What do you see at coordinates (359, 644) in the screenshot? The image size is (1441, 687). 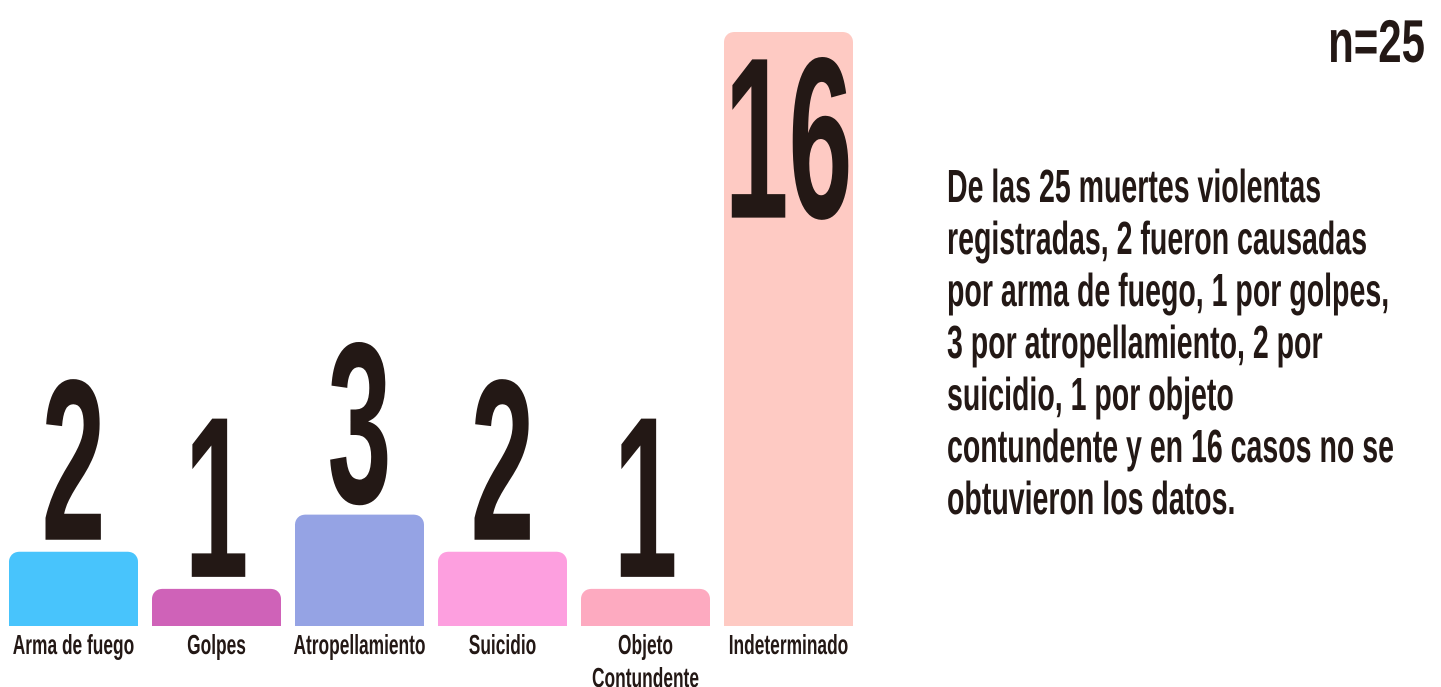 I see `x-tick-label: Atropellamiento` at bounding box center [359, 644].